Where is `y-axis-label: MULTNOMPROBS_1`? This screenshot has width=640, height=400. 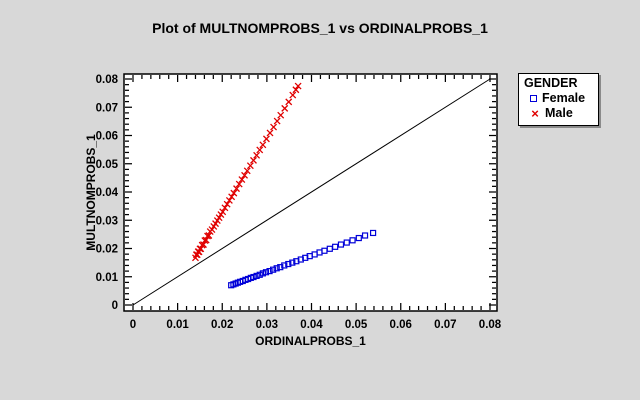 y-axis-label: MULTNOMPROBS_1 is located at coordinates (91, 192).